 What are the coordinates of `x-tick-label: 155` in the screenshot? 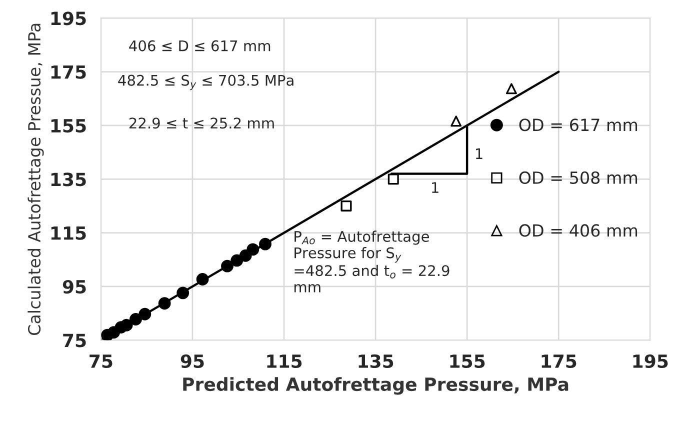 It's located at (467, 361).